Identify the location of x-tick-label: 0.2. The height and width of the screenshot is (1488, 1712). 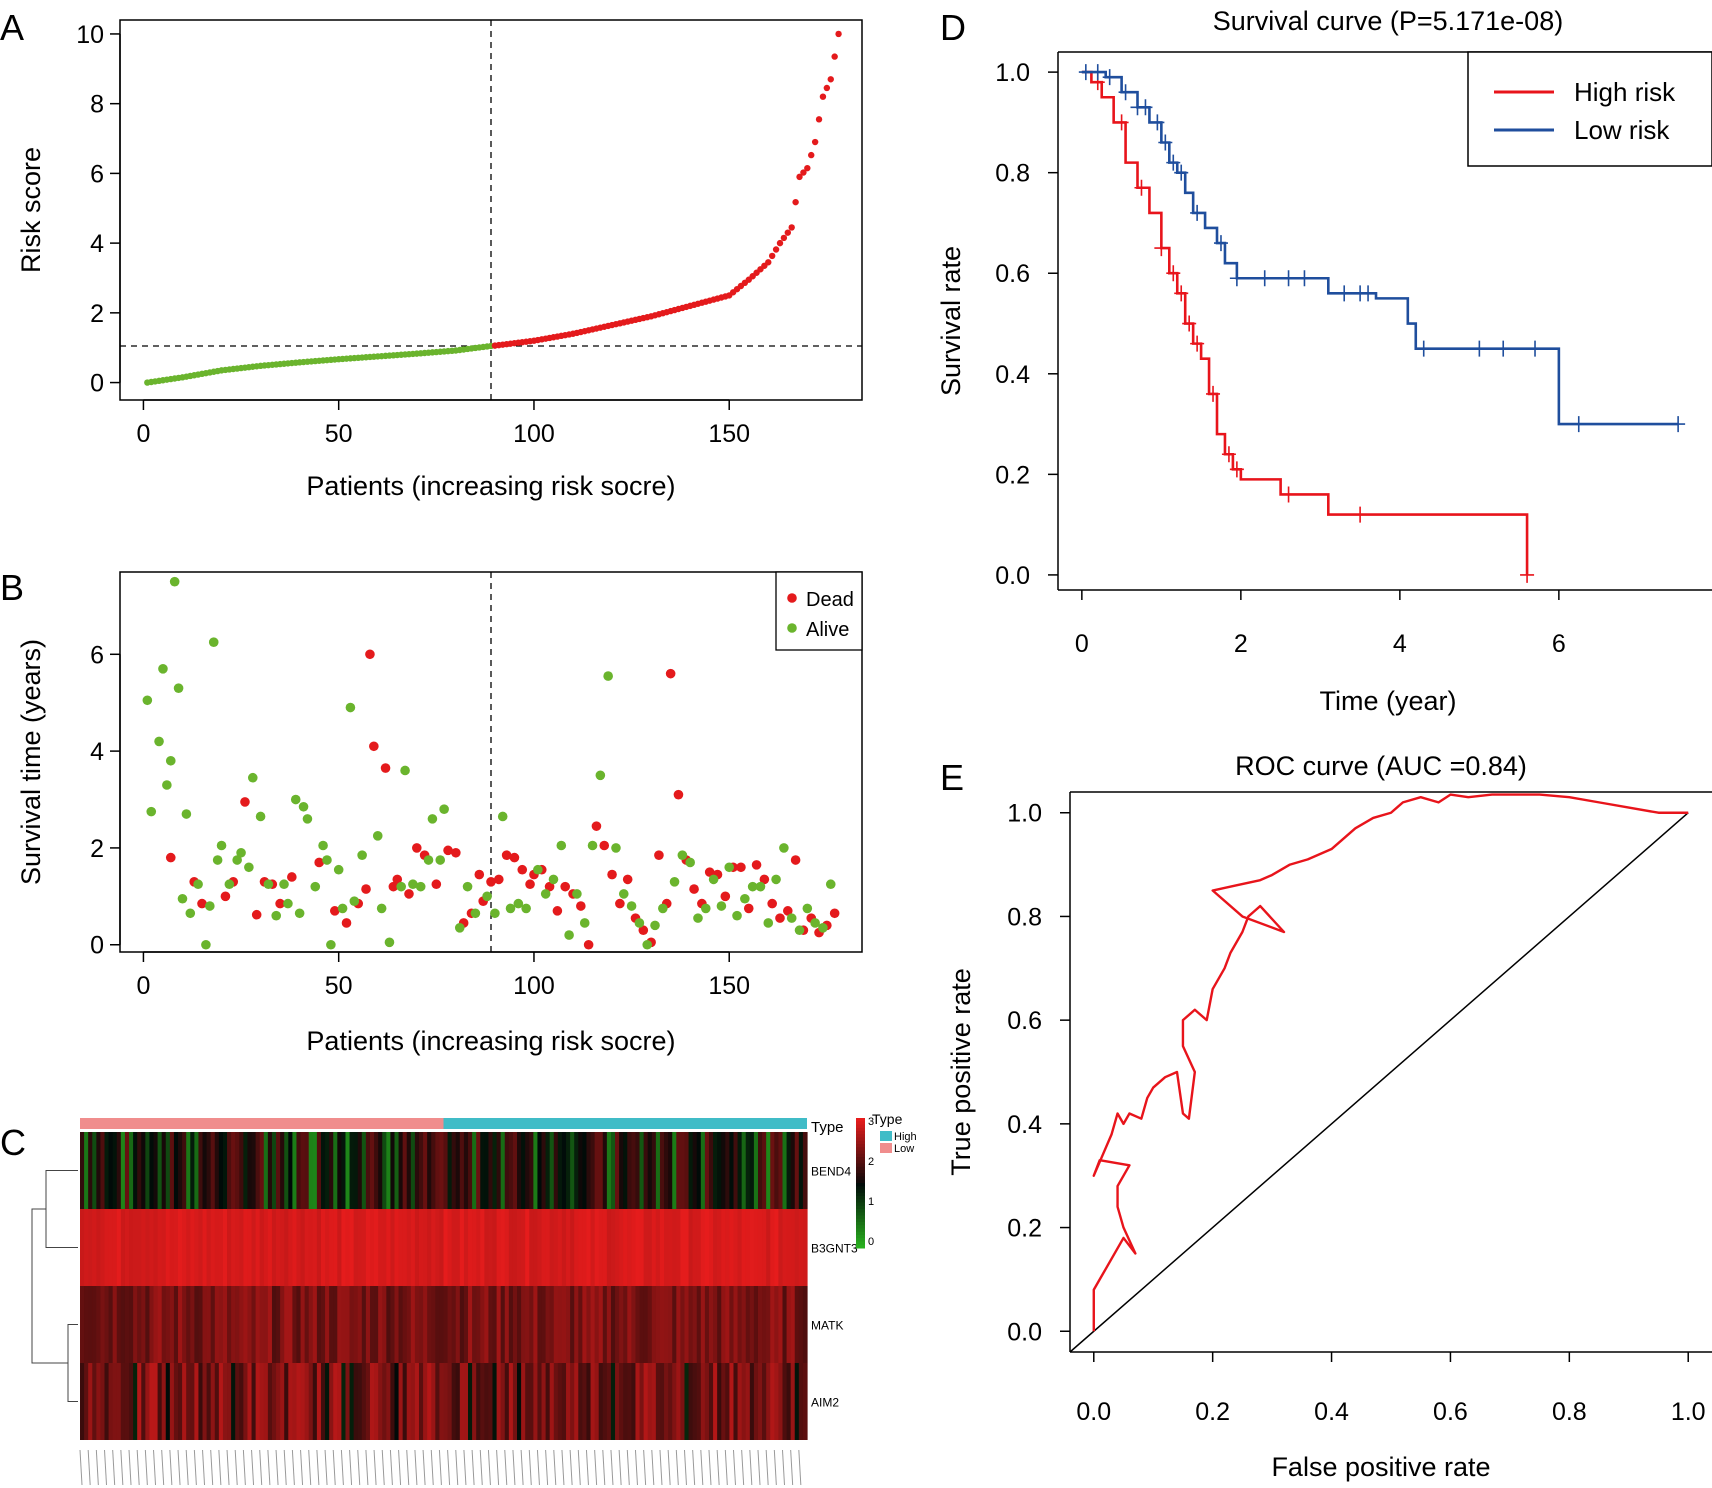
(1212, 1412).